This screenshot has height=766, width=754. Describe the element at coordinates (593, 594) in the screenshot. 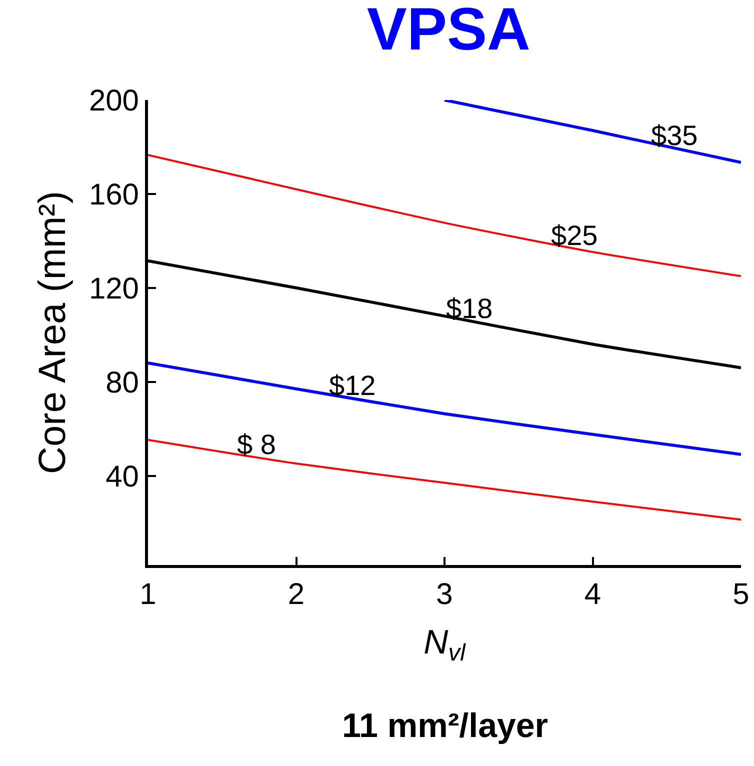

I see `x-tick-label: 4` at that location.